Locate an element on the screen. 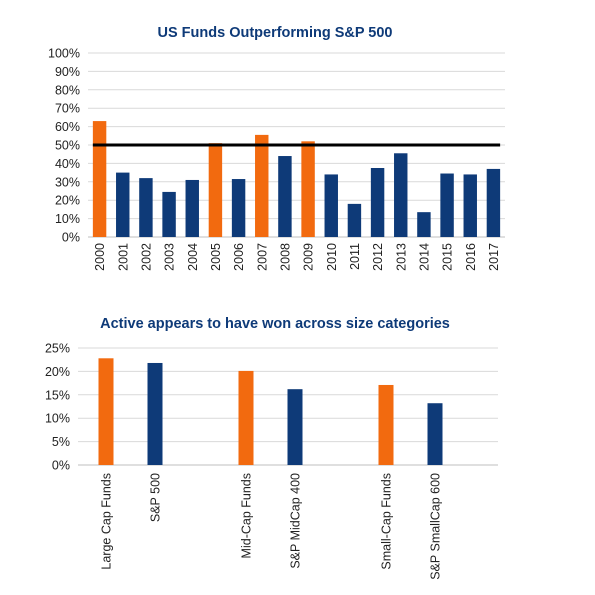 This screenshot has height=595, width=595. x-tick-label: 2010 is located at coordinates (332, 257).